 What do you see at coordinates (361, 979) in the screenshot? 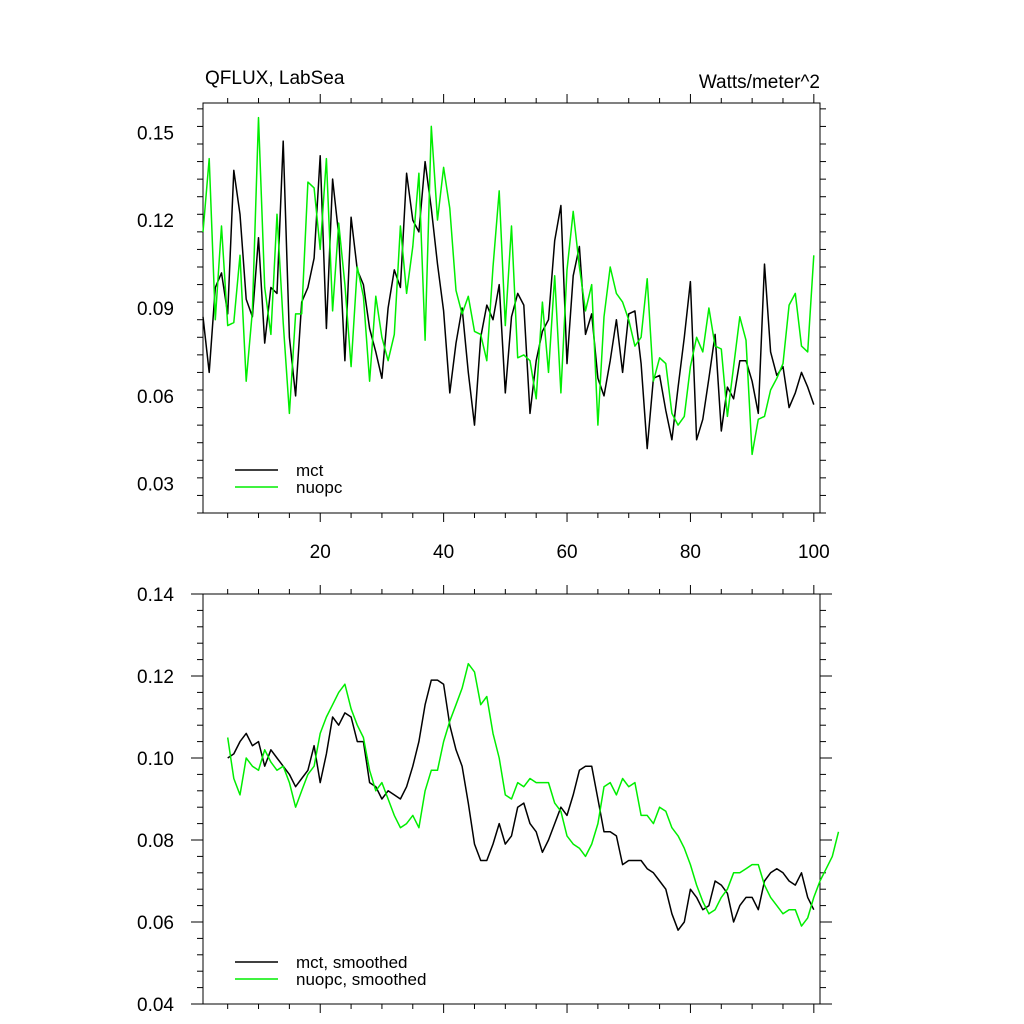
I see `legend-label: nuopc, smoothed` at bounding box center [361, 979].